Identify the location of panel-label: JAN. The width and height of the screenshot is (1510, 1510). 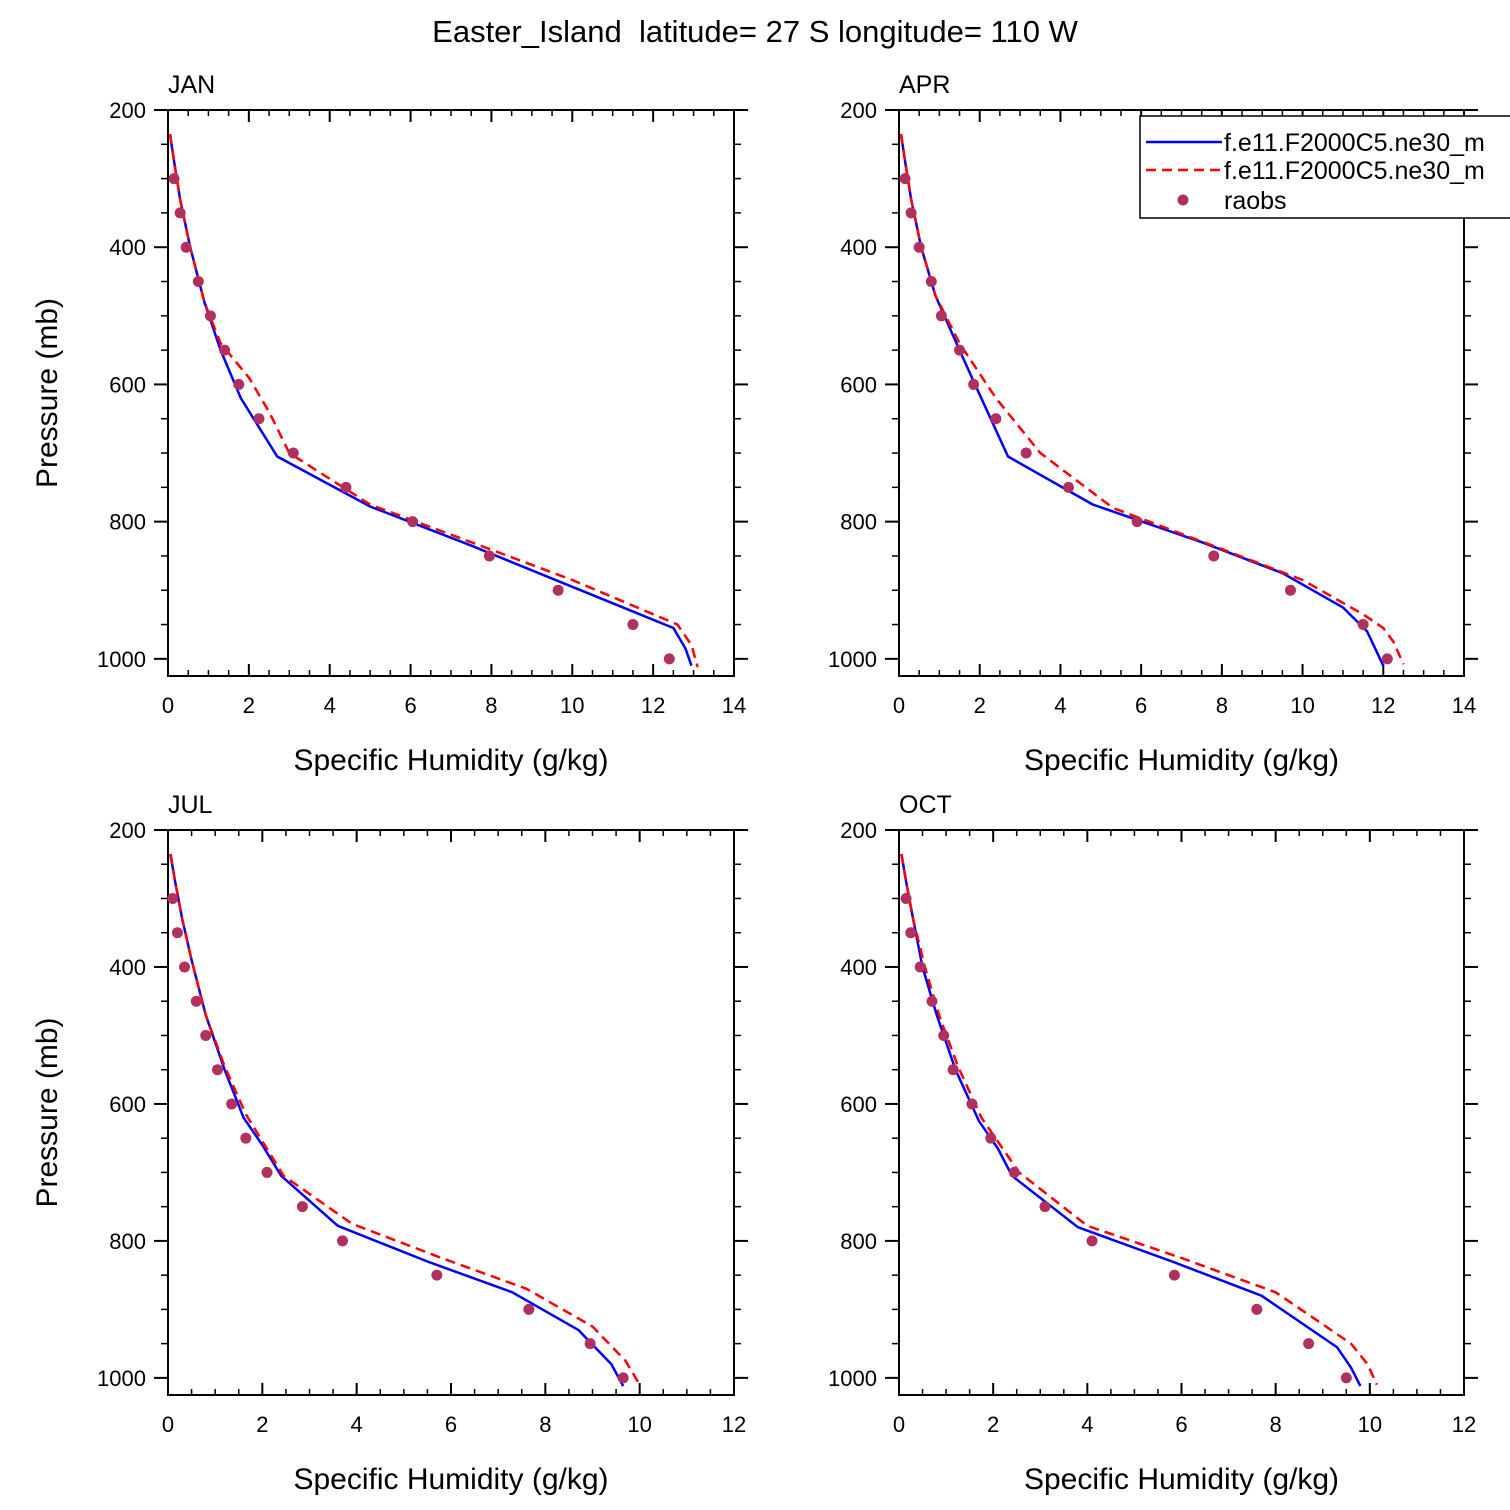
(191, 85).